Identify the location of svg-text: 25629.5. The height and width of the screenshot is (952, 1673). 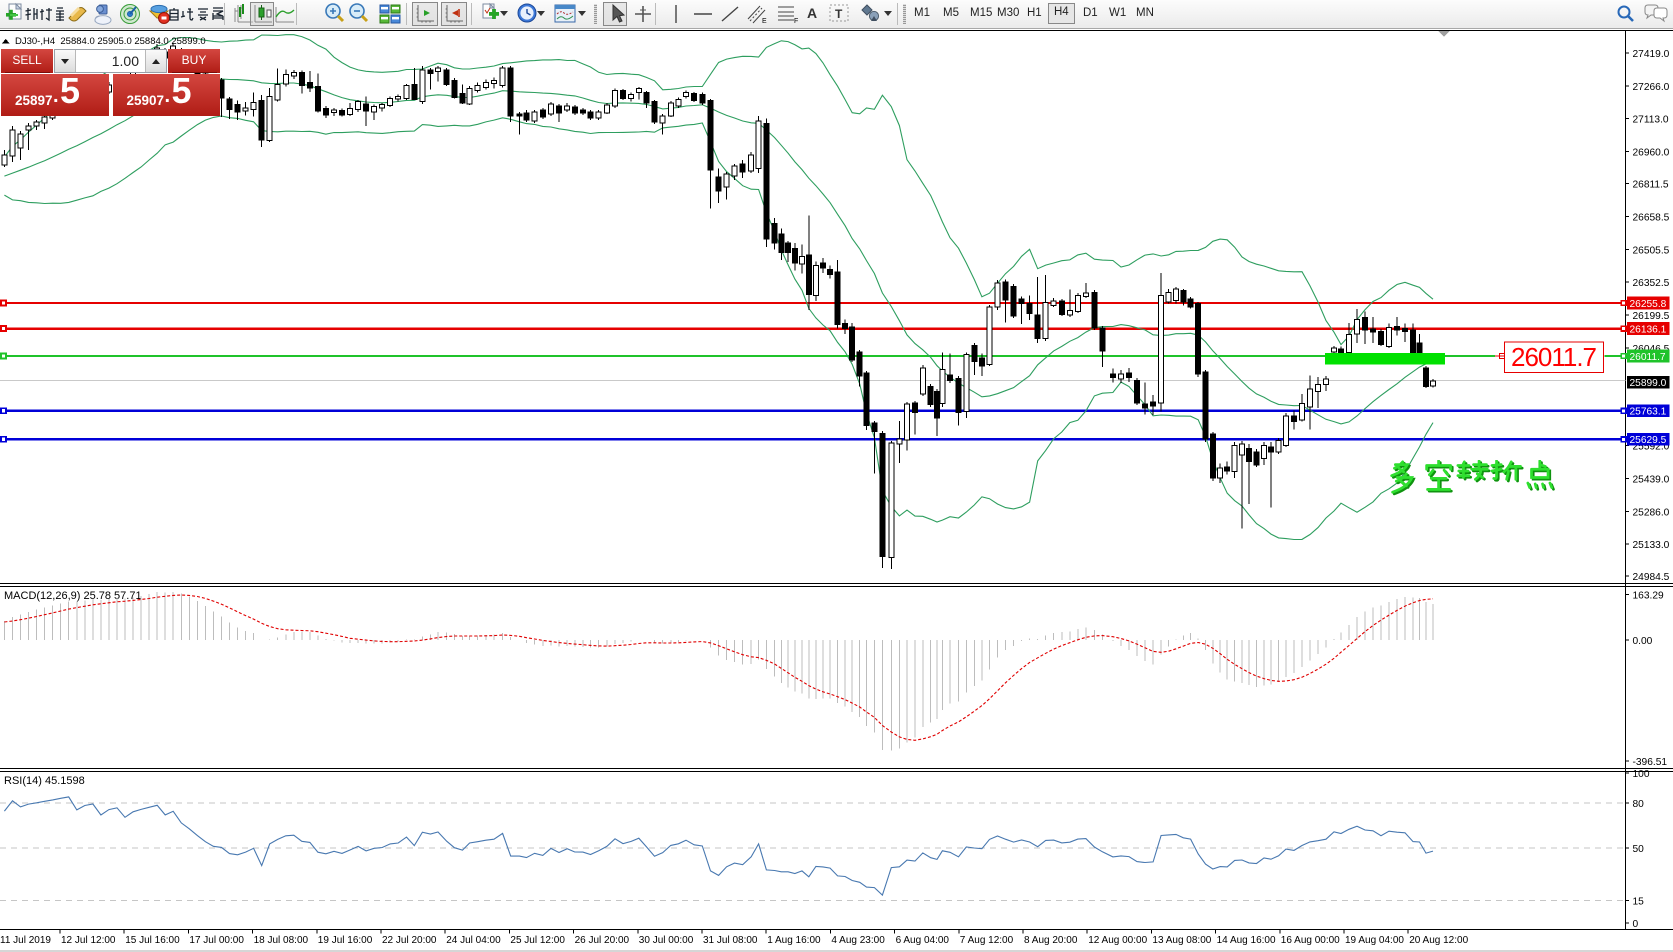
(1648, 440).